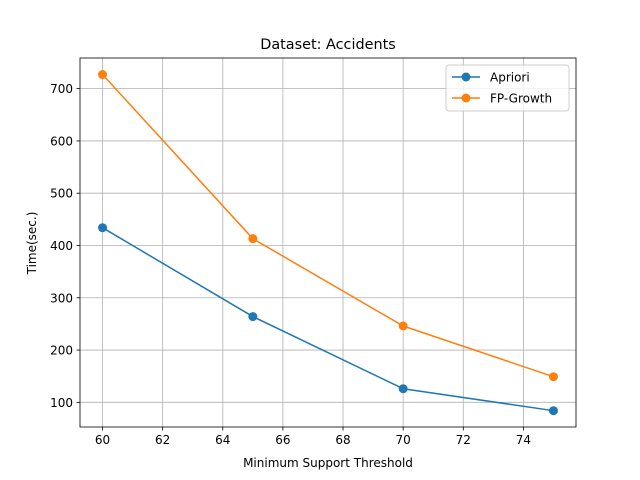 Image resolution: width=640 pixels, height=480 pixels. What do you see at coordinates (61, 141) in the screenshot?
I see `y-tick-label: 600` at bounding box center [61, 141].